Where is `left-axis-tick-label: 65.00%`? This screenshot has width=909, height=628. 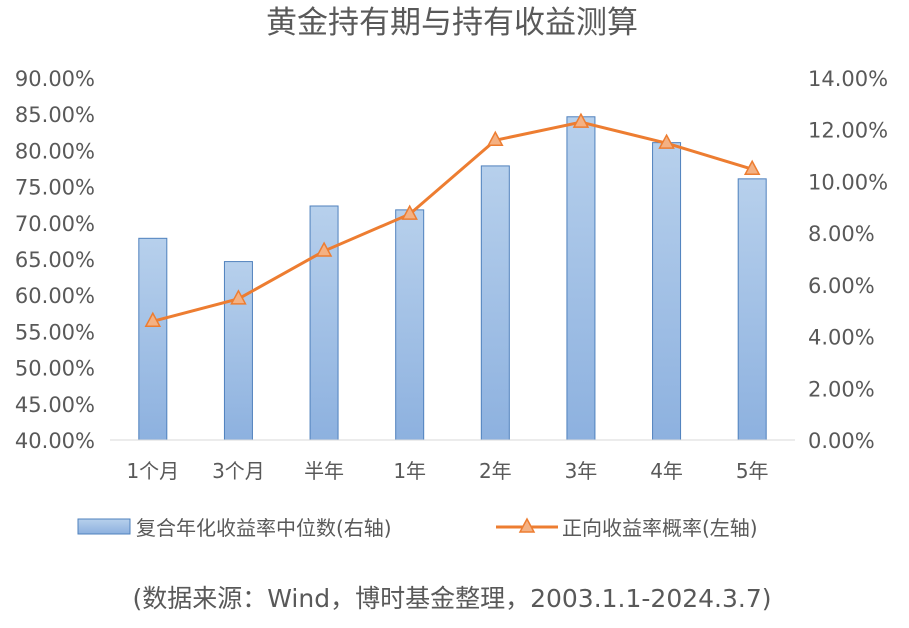 left-axis-tick-label: 65.00% is located at coordinates (55, 260).